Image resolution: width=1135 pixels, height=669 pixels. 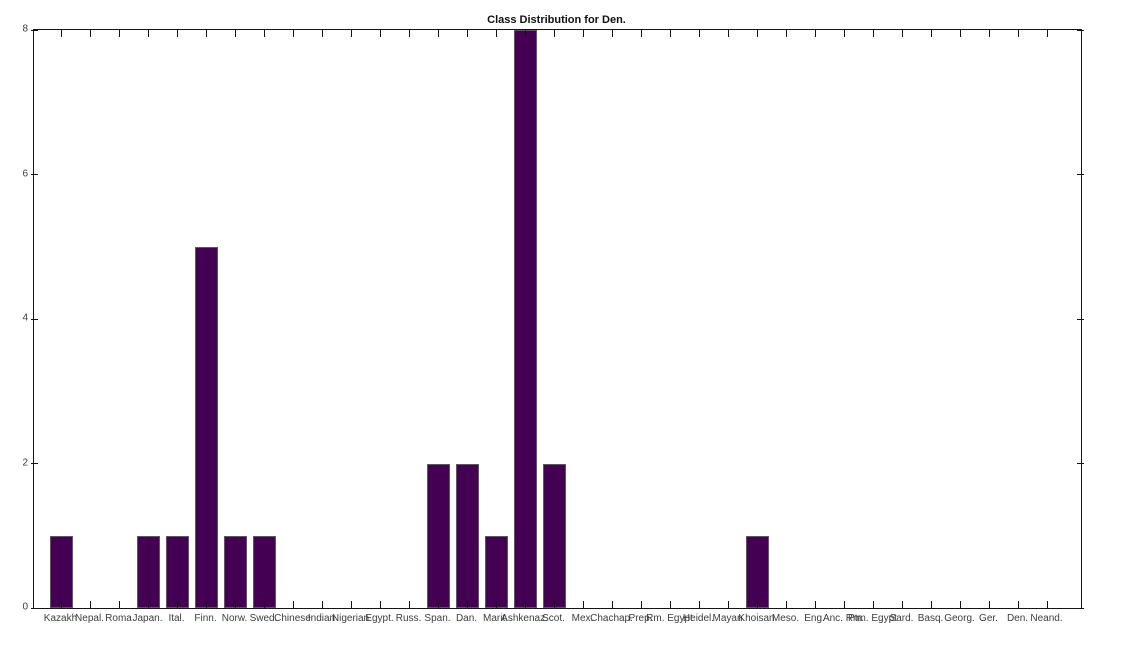 I want to click on x-tick-label-mex: Mex., so click(x=582, y=618).